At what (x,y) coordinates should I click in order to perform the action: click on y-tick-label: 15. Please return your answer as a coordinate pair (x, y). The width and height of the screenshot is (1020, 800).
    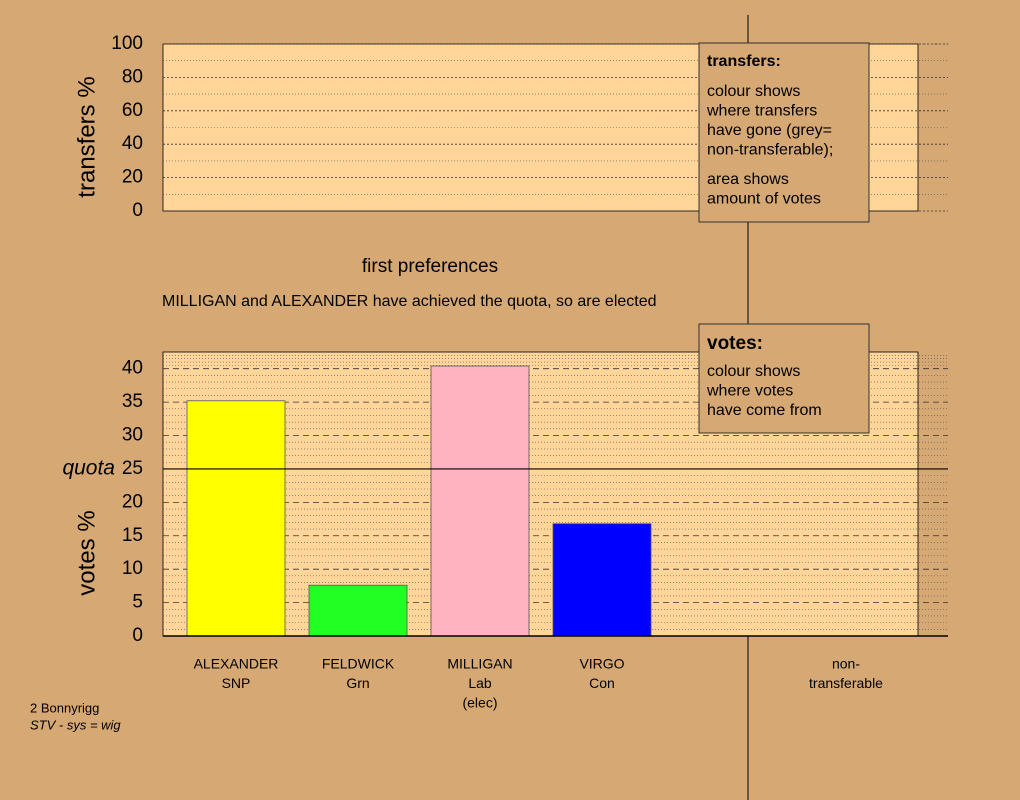
    Looking at the image, I should click on (132, 535).